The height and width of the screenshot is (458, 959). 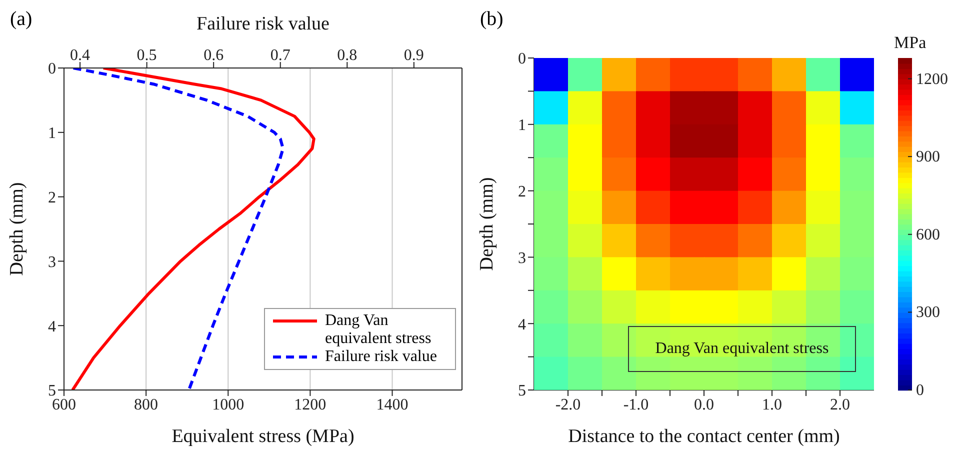 I want to click on x-tick-label: 1400, so click(x=392, y=405).